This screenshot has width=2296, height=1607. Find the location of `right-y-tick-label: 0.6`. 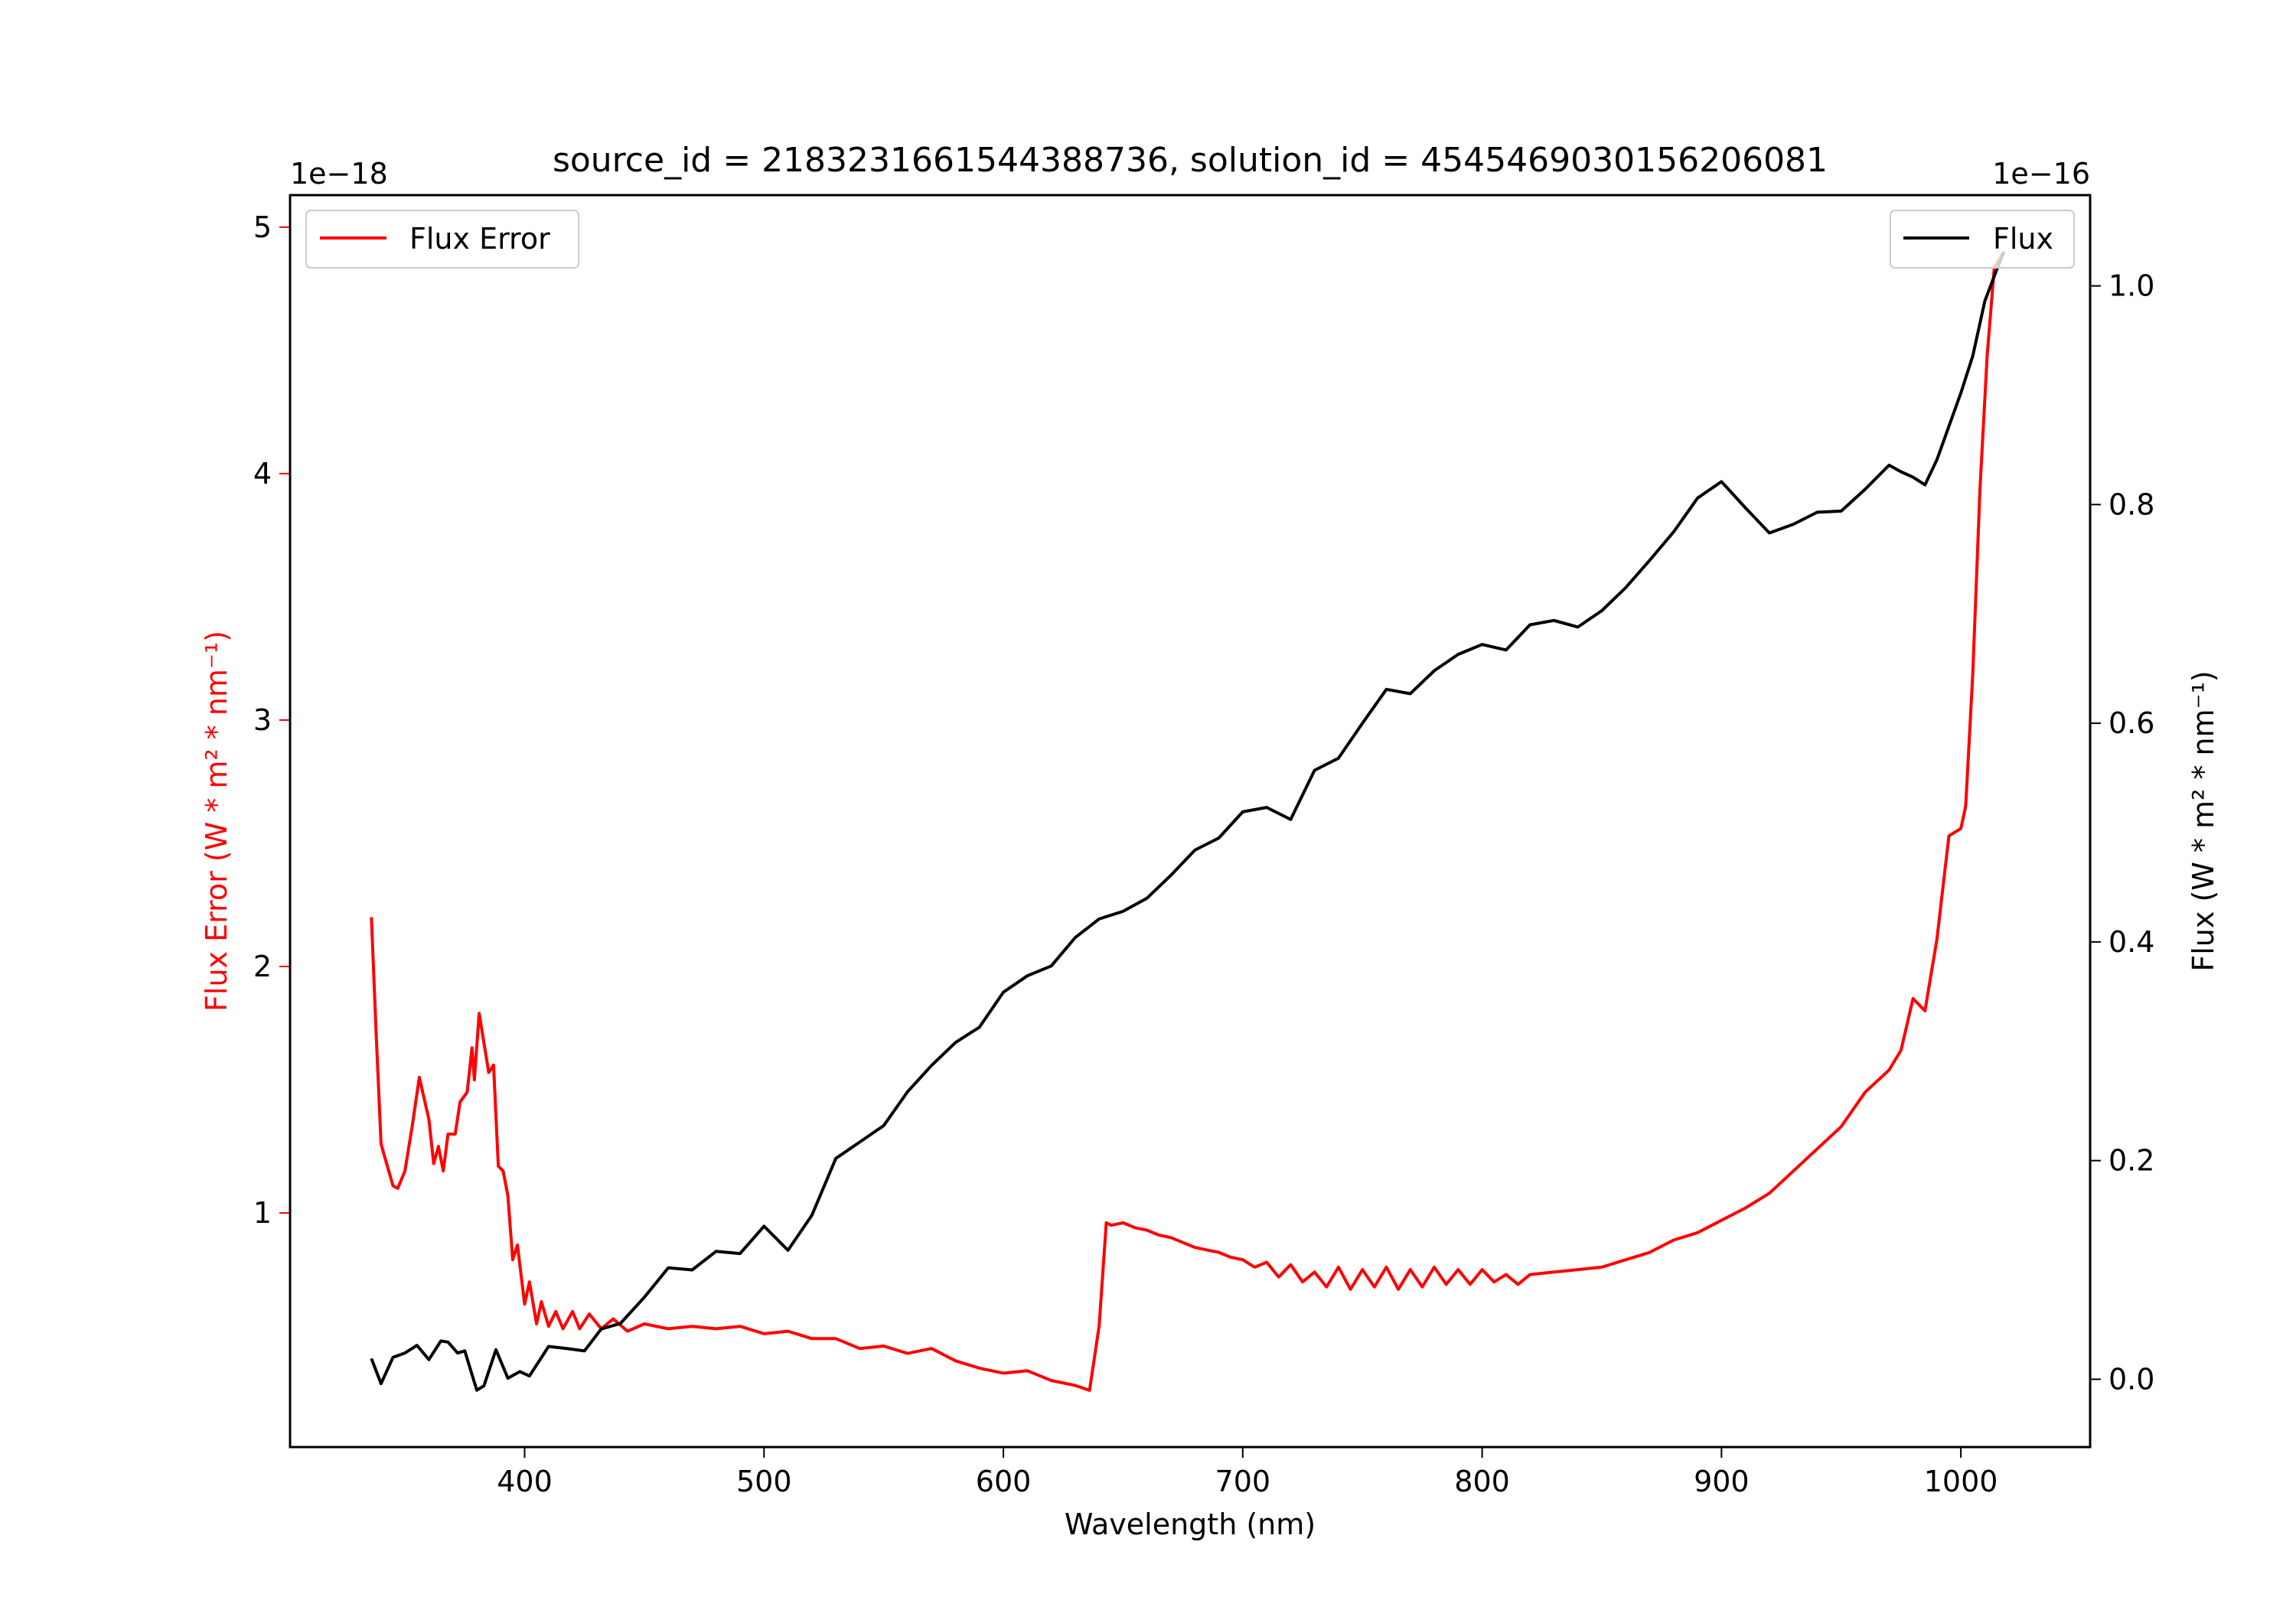

right-y-tick-label: 0.6 is located at coordinates (2131, 723).